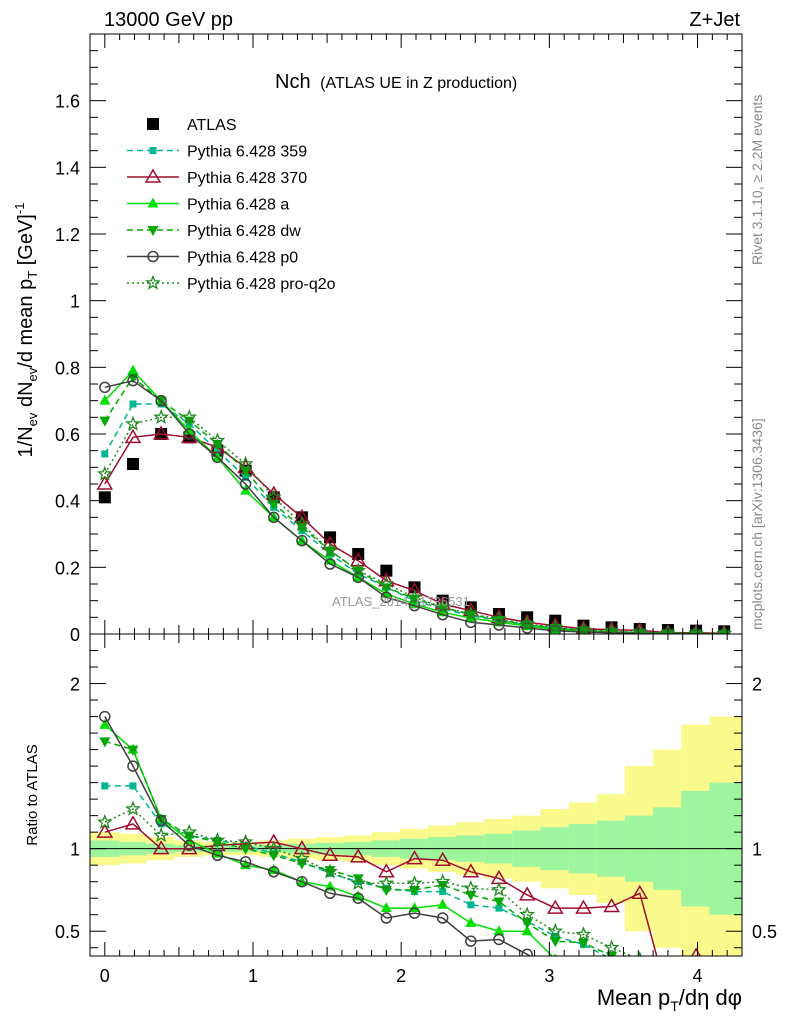  What do you see at coordinates (75, 635) in the screenshot?
I see `y-tick-label: 0` at bounding box center [75, 635].